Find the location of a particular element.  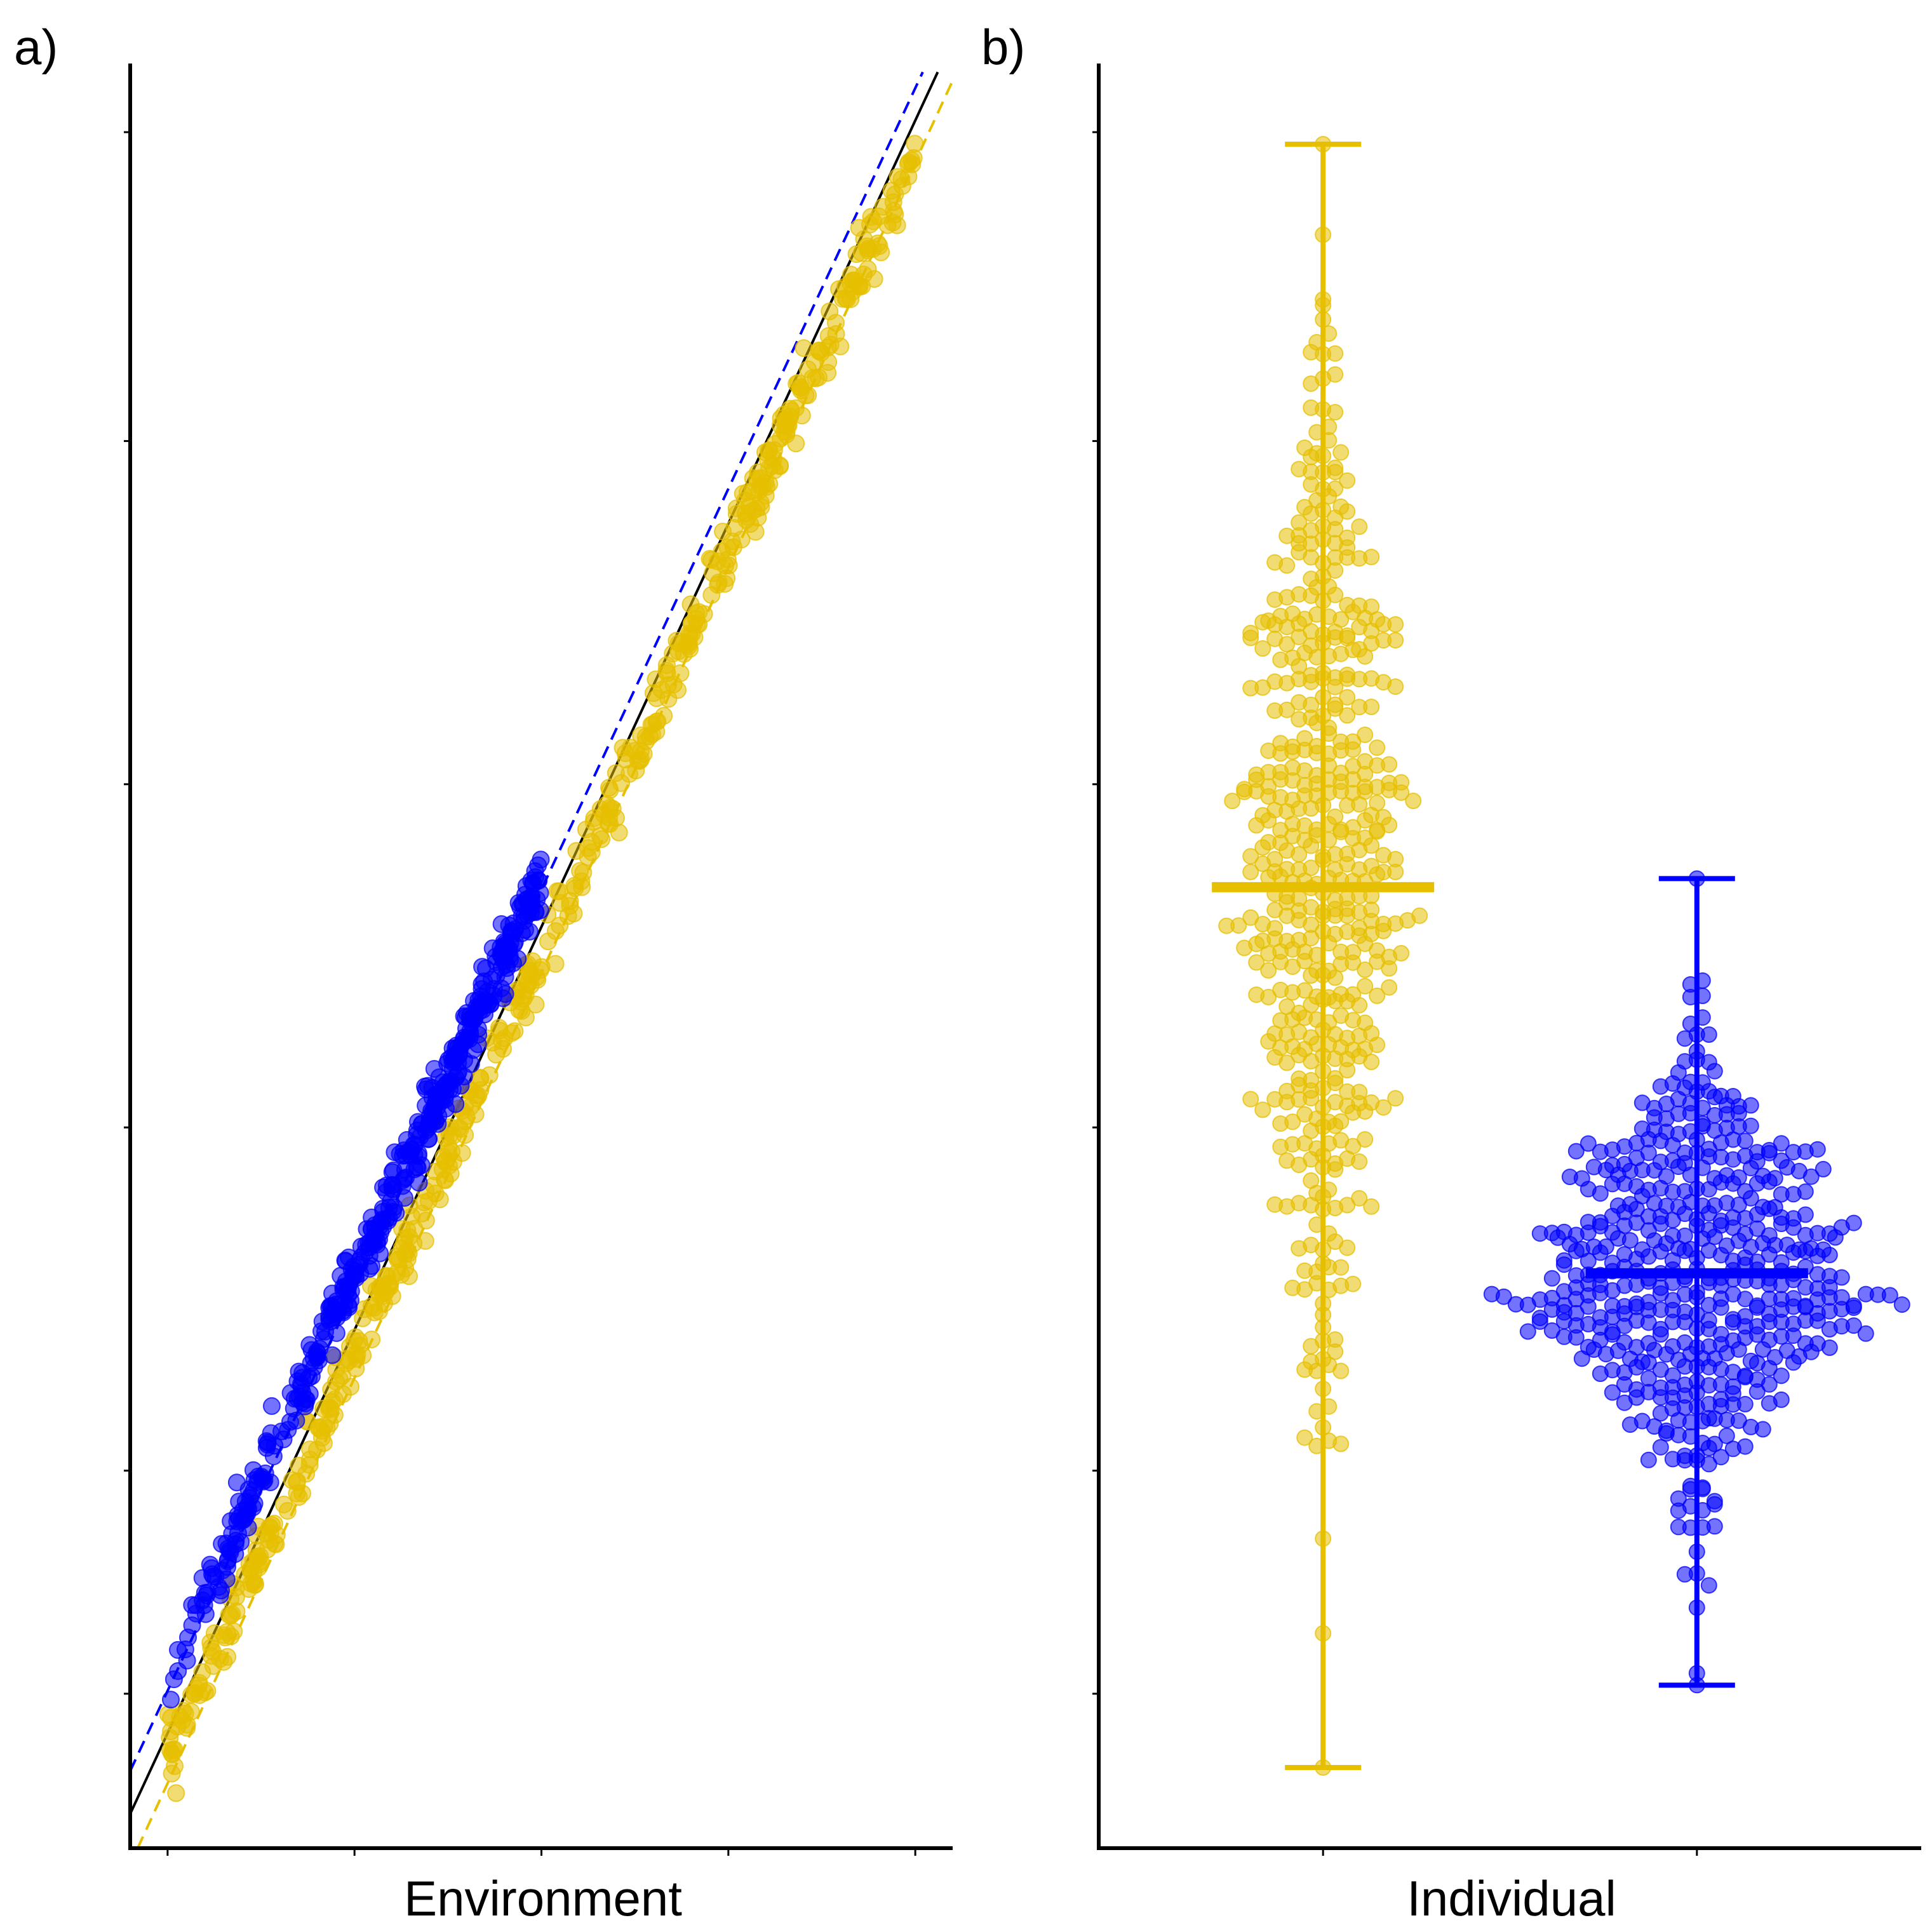

panel-a-label: a) is located at coordinates (36, 47).